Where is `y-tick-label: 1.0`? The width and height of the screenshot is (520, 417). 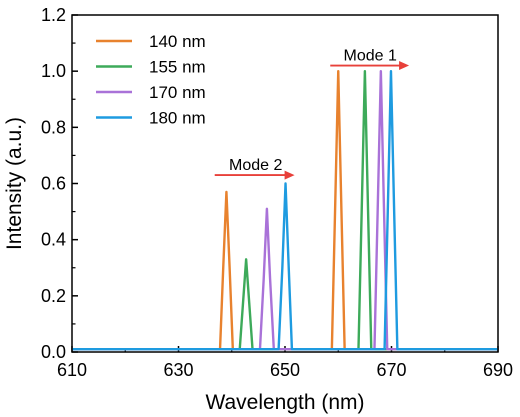
y-tick-label: 1.0 is located at coordinates (53, 71).